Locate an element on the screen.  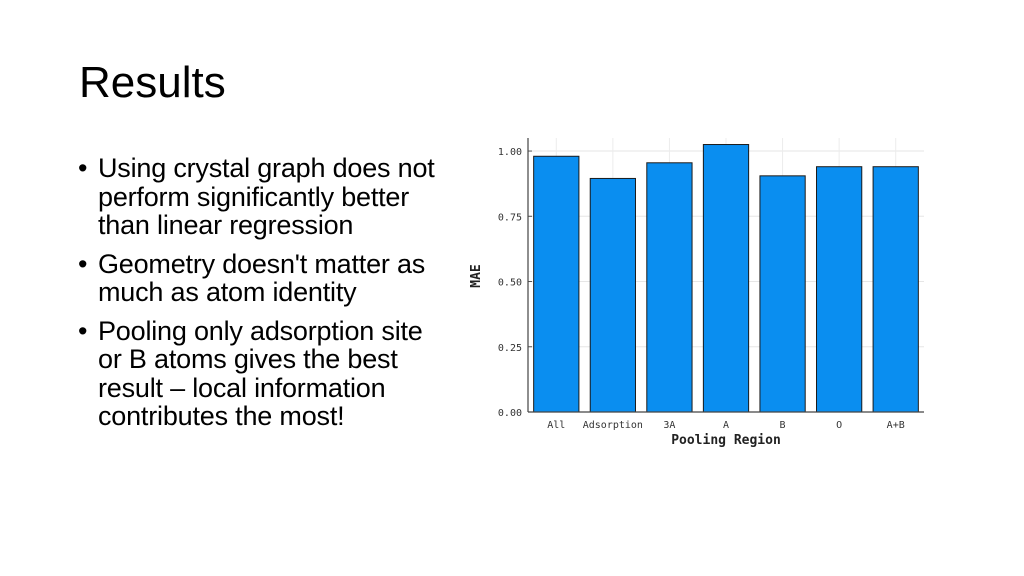
y-axis-label: MAE is located at coordinates (476, 275).